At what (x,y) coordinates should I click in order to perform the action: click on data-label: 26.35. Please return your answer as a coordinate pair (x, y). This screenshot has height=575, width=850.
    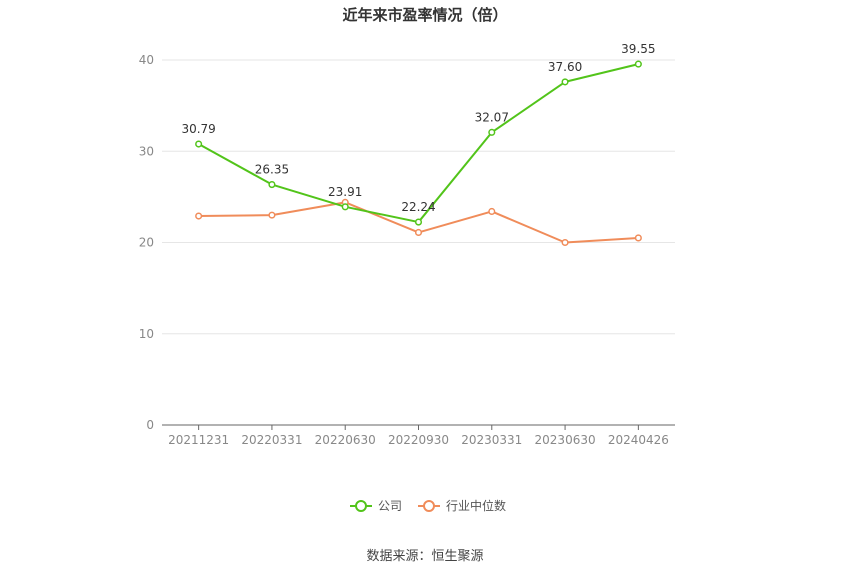
    Looking at the image, I should click on (272, 170).